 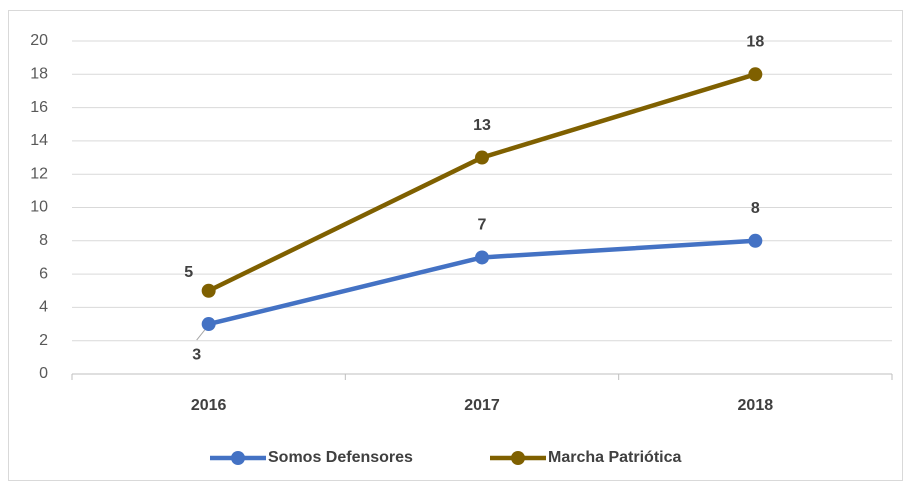 I want to click on data-label: 5, so click(x=188, y=272).